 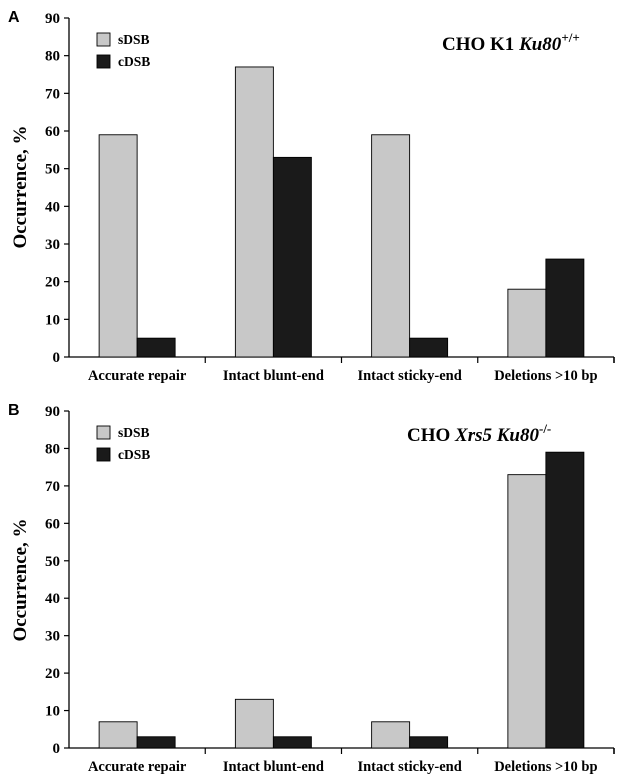 What do you see at coordinates (479, 433) in the screenshot?
I see `chart-title: CHO Xrs5 Ku80-/-` at bounding box center [479, 433].